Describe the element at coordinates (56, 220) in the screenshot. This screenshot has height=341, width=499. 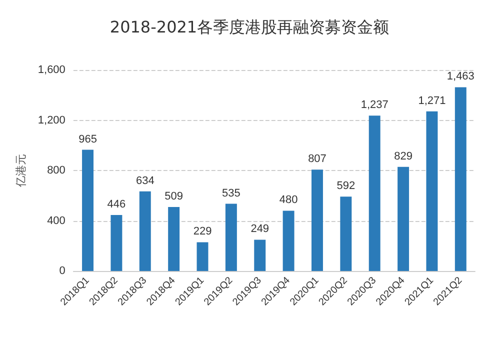
I see `y-tick-label: 400` at that location.